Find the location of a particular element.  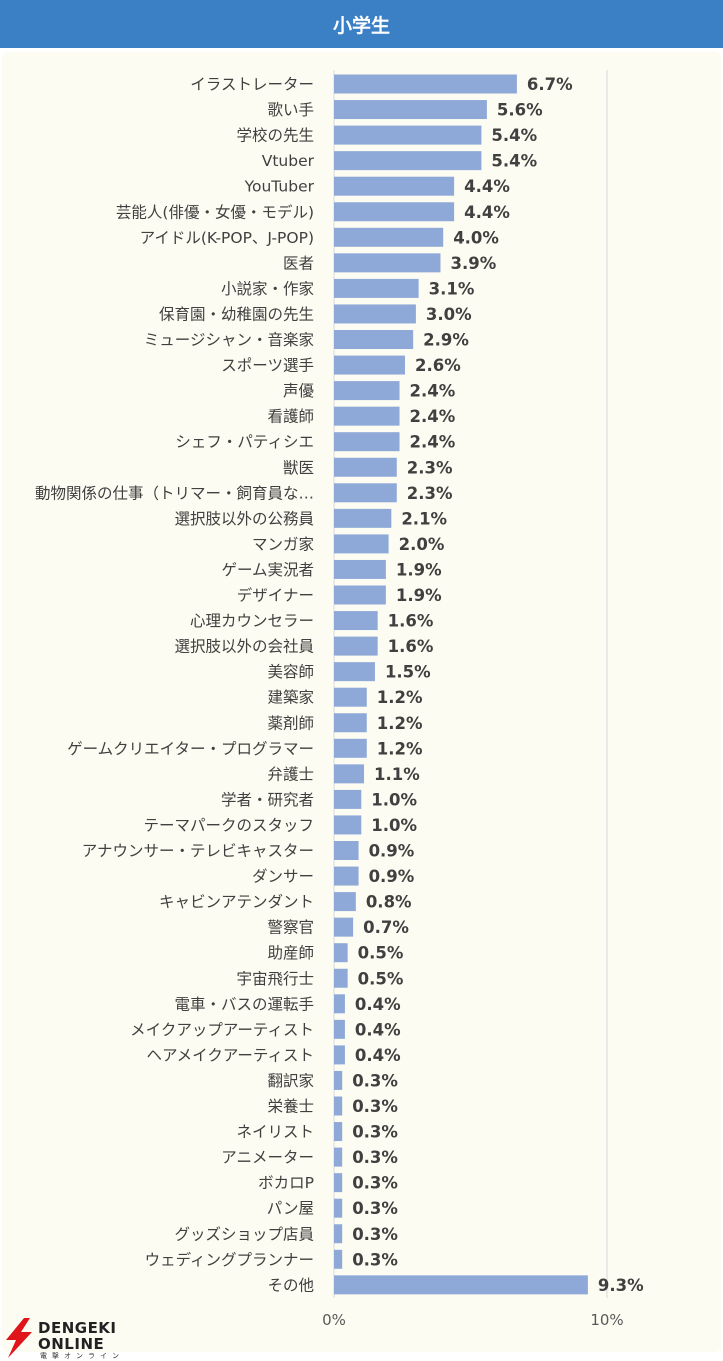

category-label: イラストレーター is located at coordinates (252, 85).